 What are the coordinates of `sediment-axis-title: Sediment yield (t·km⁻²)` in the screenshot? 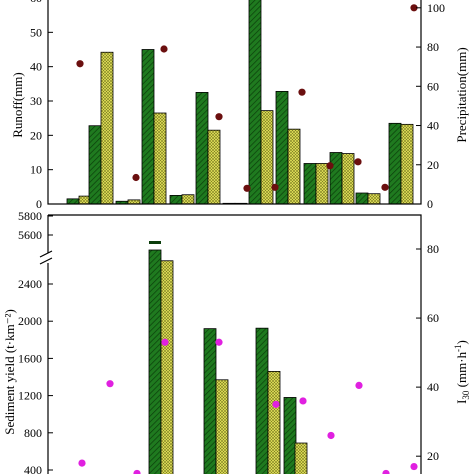 It's located at (9, 372).